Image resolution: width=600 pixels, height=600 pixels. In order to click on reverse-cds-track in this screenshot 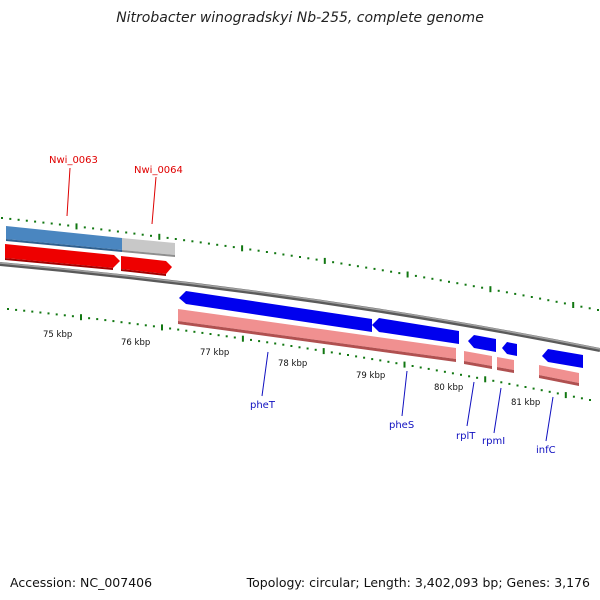, I will do `click(381, 329)`.